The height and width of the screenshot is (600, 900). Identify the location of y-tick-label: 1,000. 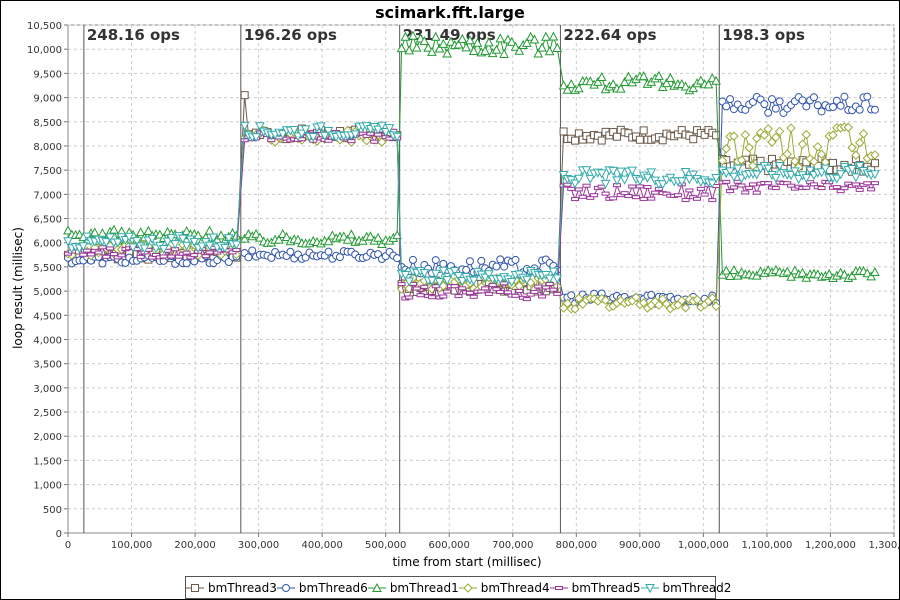
(47, 486).